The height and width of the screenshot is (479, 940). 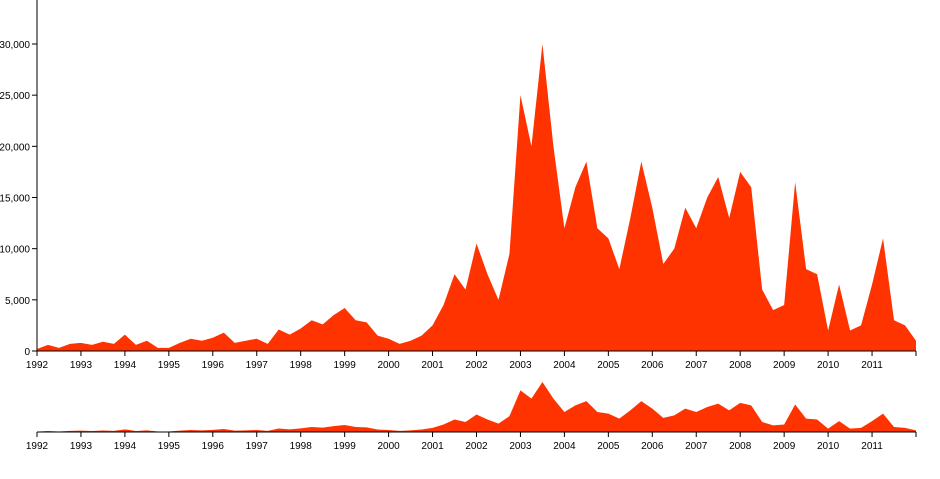 I want to click on y-tick-label: 0, so click(x=27, y=352).